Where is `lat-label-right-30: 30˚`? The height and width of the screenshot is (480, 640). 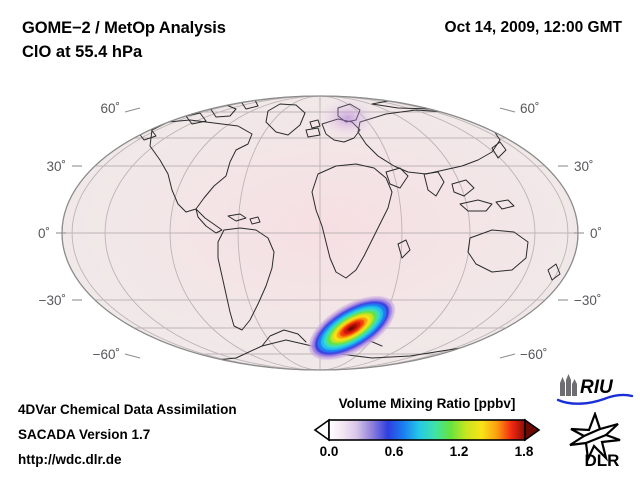 lat-label-right-30: 30˚ is located at coordinates (584, 166).